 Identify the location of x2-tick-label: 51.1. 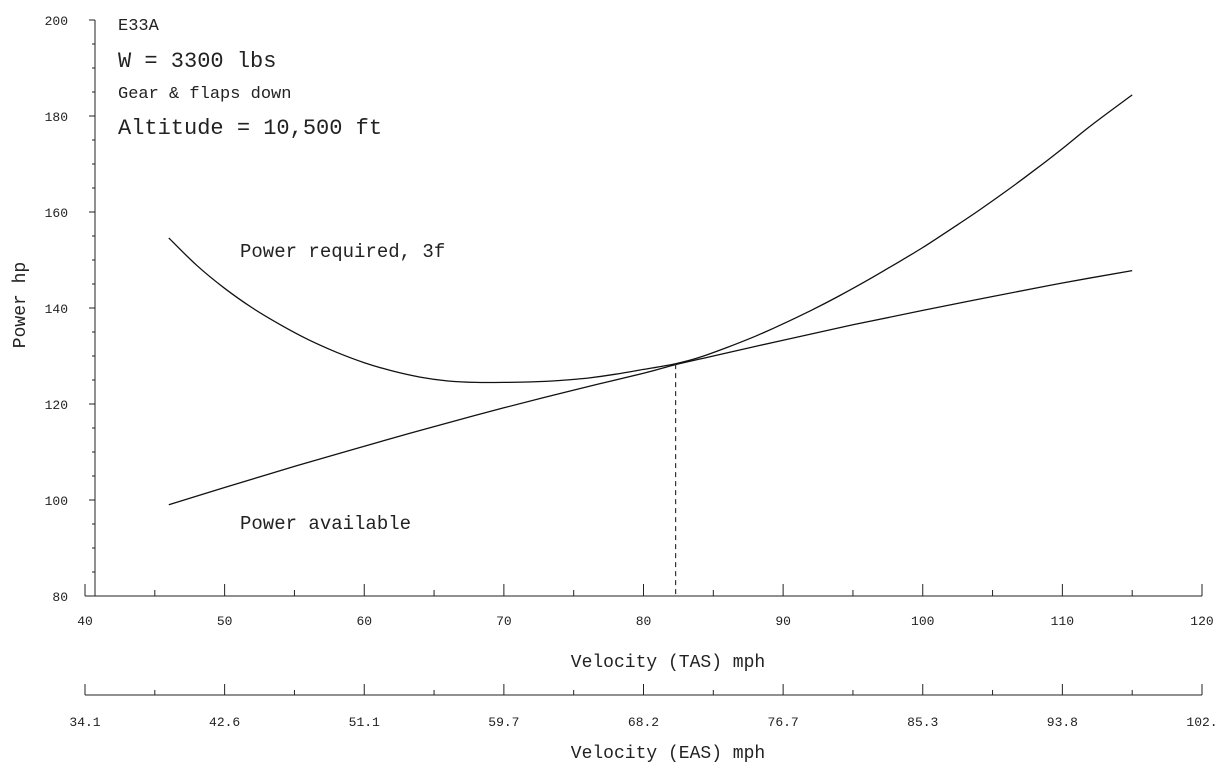
(364, 722).